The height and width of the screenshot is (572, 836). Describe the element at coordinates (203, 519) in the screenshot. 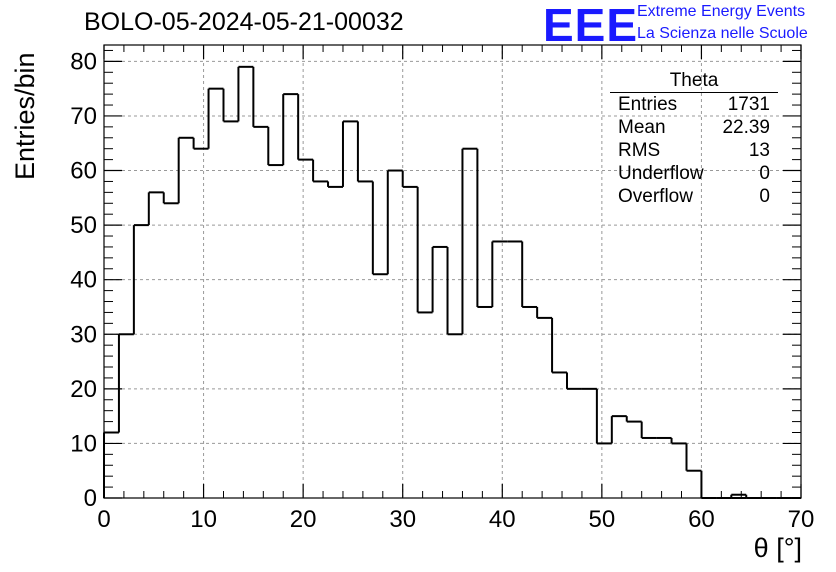

I see `x-tick-label: 10` at that location.